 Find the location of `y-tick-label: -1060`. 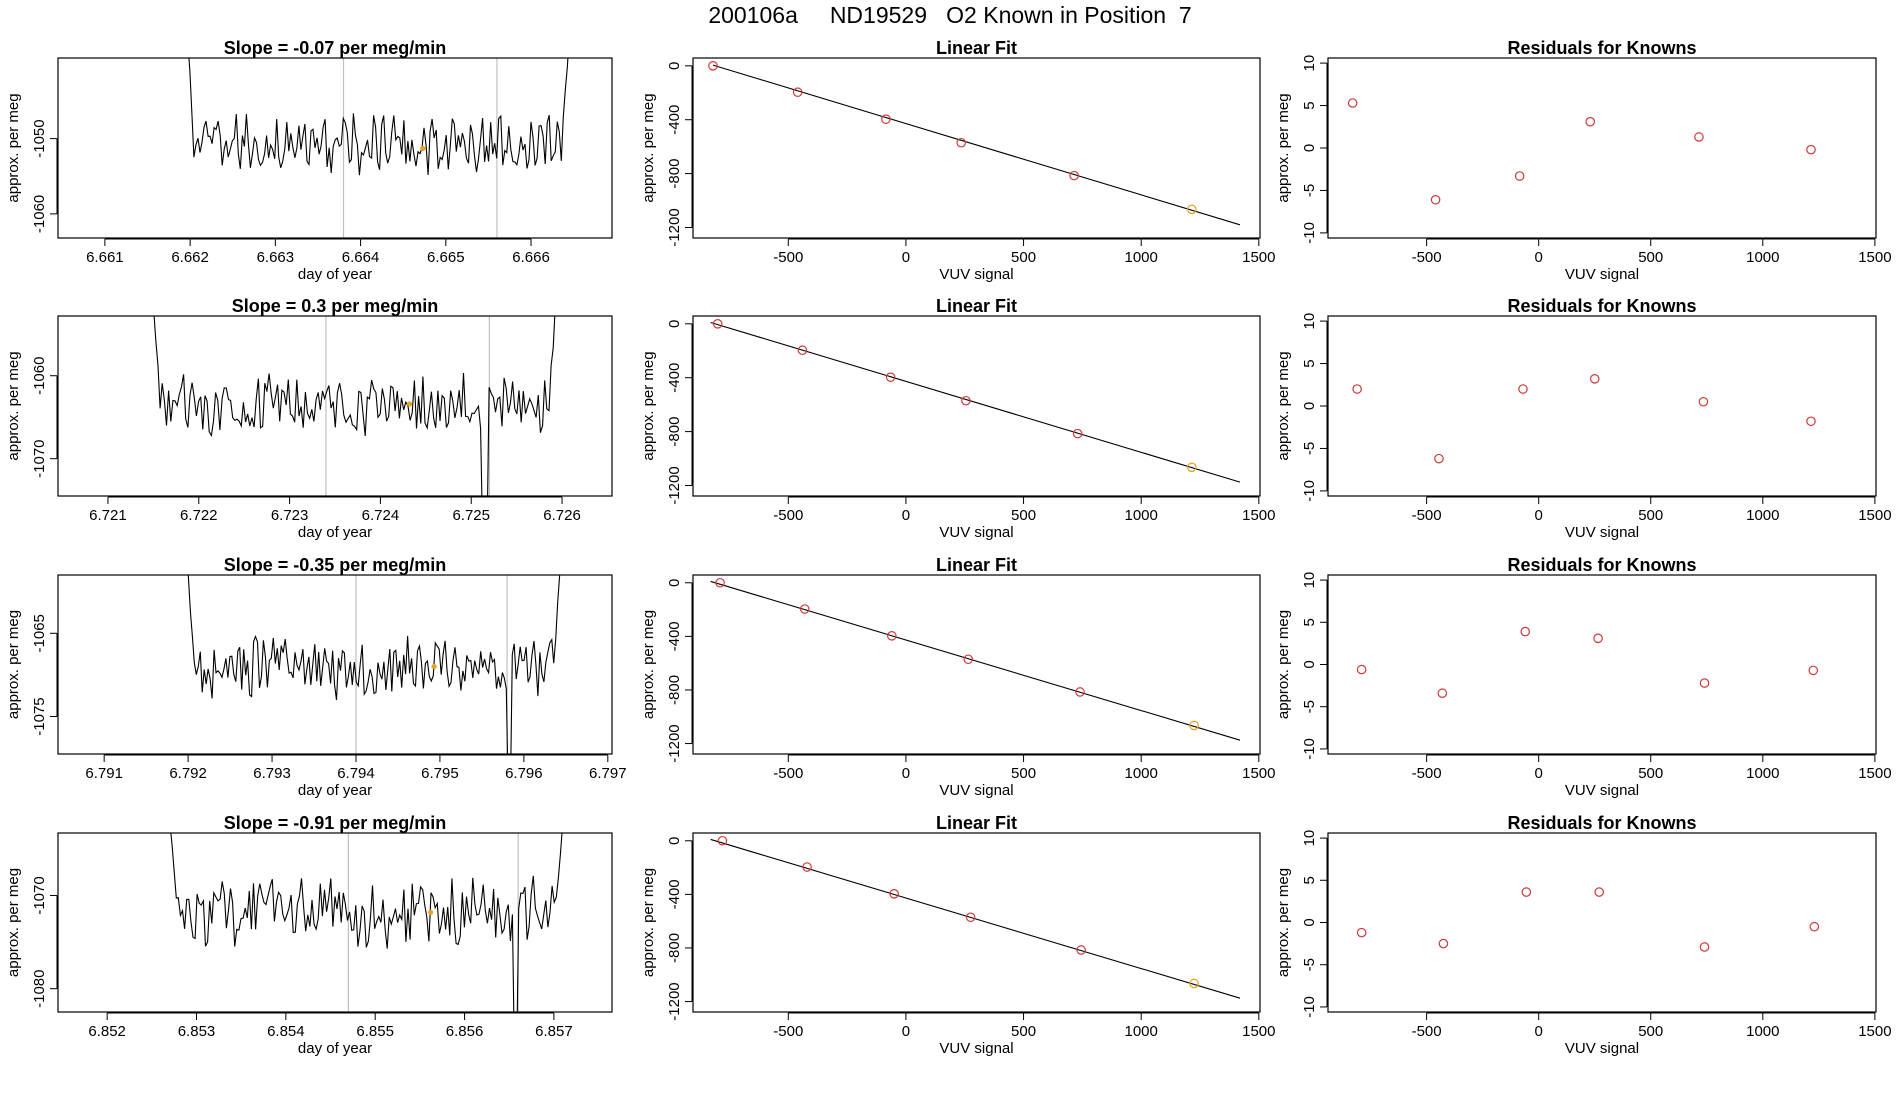

y-tick-label: -1060 is located at coordinates (39, 214).